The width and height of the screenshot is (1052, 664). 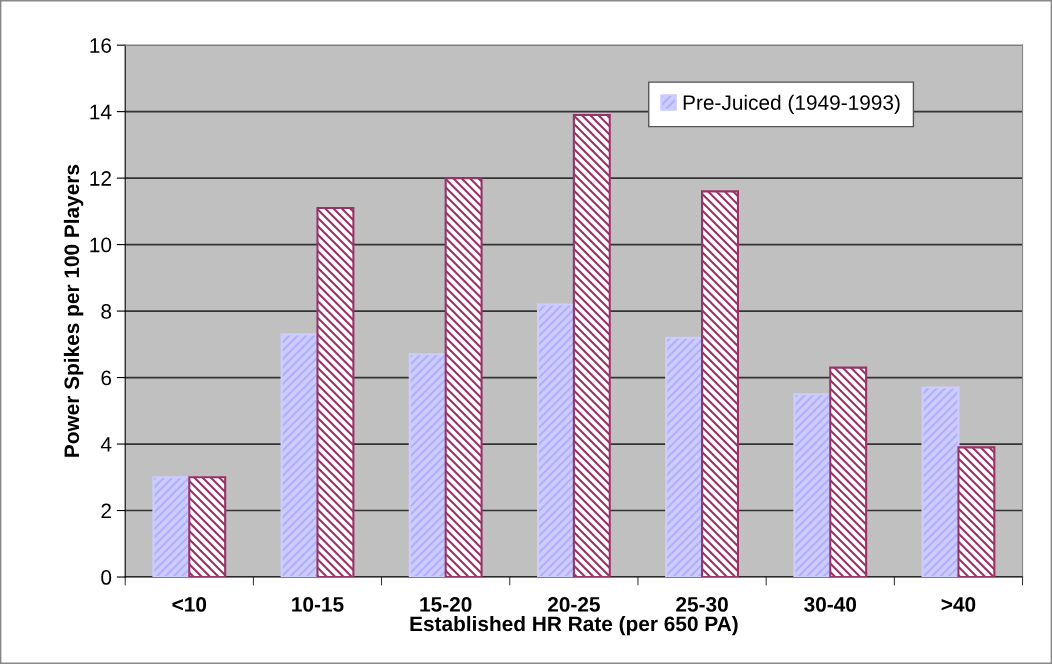 I want to click on x-axis-title: Established HR Rate (per 650 PA), so click(x=574, y=625).